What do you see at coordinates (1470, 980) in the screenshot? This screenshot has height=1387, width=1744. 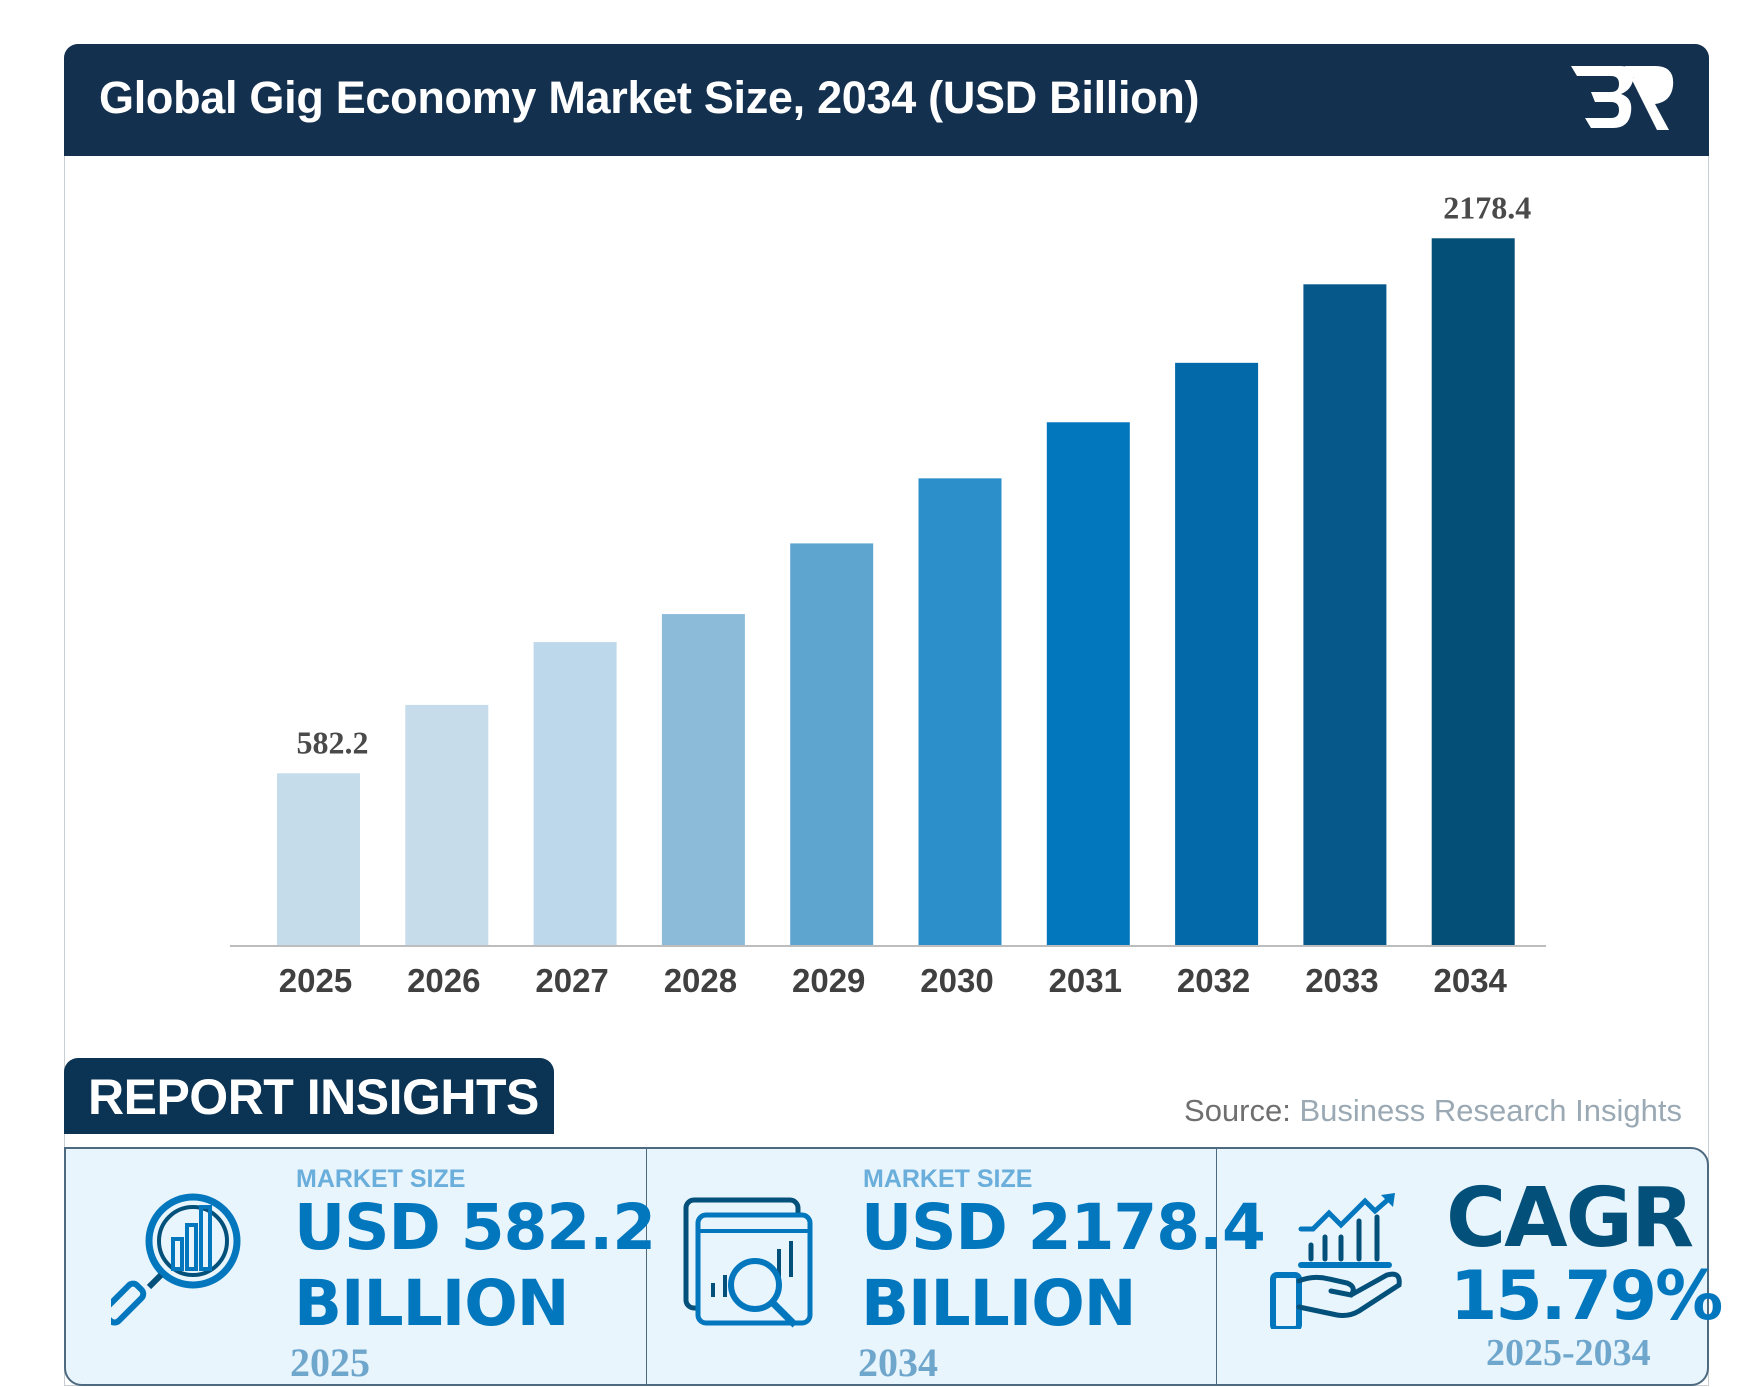 I see `x-tick-label: 2034` at bounding box center [1470, 980].